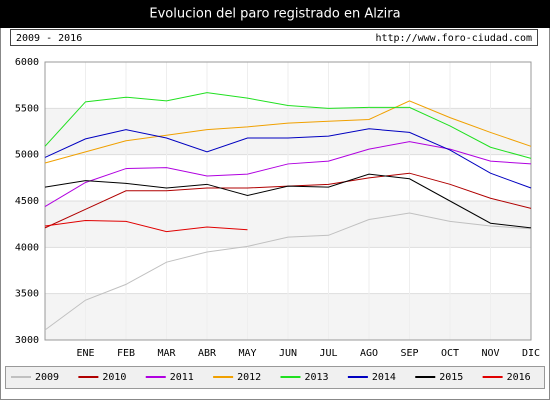 This screenshot has height=400, width=550. Describe the element at coordinates (328, 353) in the screenshot. I see `x-tick-label: JUL` at that location.